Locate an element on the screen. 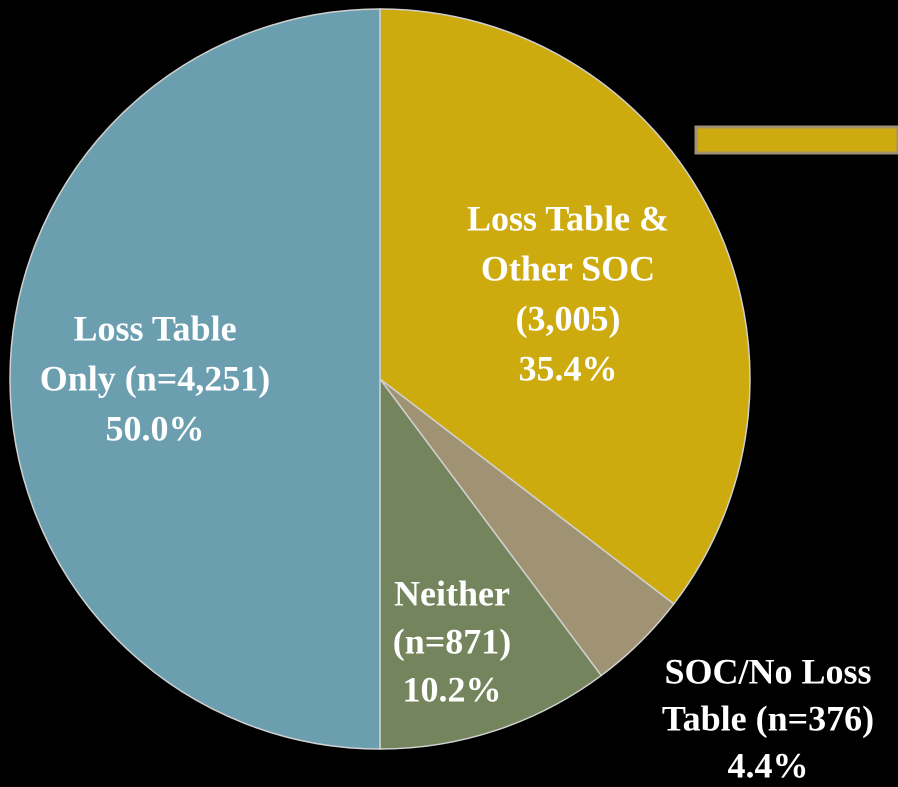 The width and height of the screenshot is (898, 787). value-label: 4.4% is located at coordinates (768, 765).